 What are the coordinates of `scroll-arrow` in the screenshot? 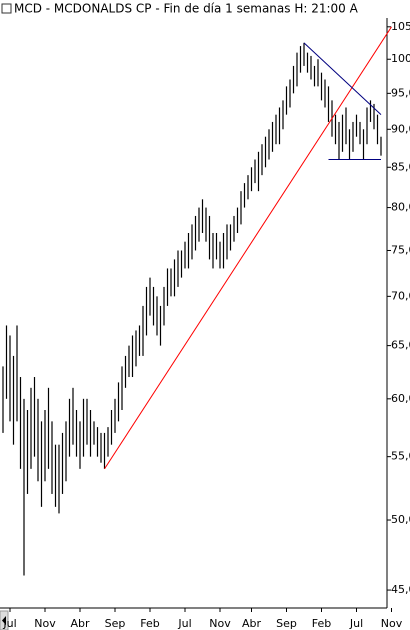 It's located at (4, 620).